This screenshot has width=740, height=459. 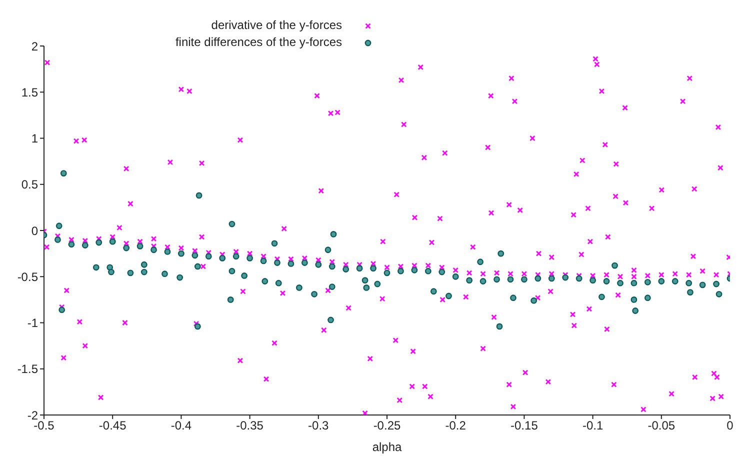 I want to click on y-tick-label: -1, so click(x=32, y=323).